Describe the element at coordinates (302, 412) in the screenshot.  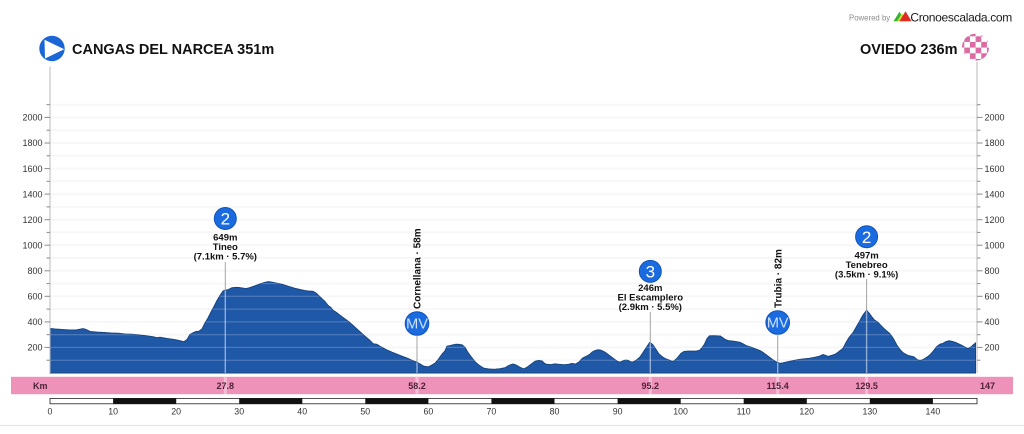
I see `svg-text: 40` at that location.